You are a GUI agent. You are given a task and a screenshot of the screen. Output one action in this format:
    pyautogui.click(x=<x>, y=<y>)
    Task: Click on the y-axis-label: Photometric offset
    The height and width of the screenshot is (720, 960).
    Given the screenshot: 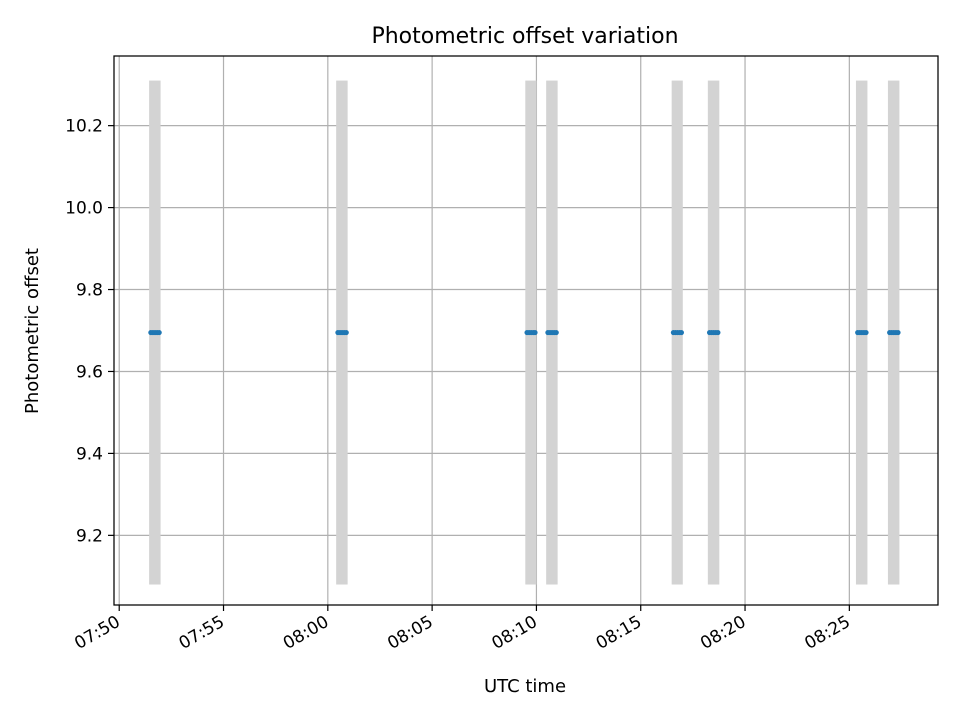 What is the action you would take?
    pyautogui.click(x=32, y=331)
    